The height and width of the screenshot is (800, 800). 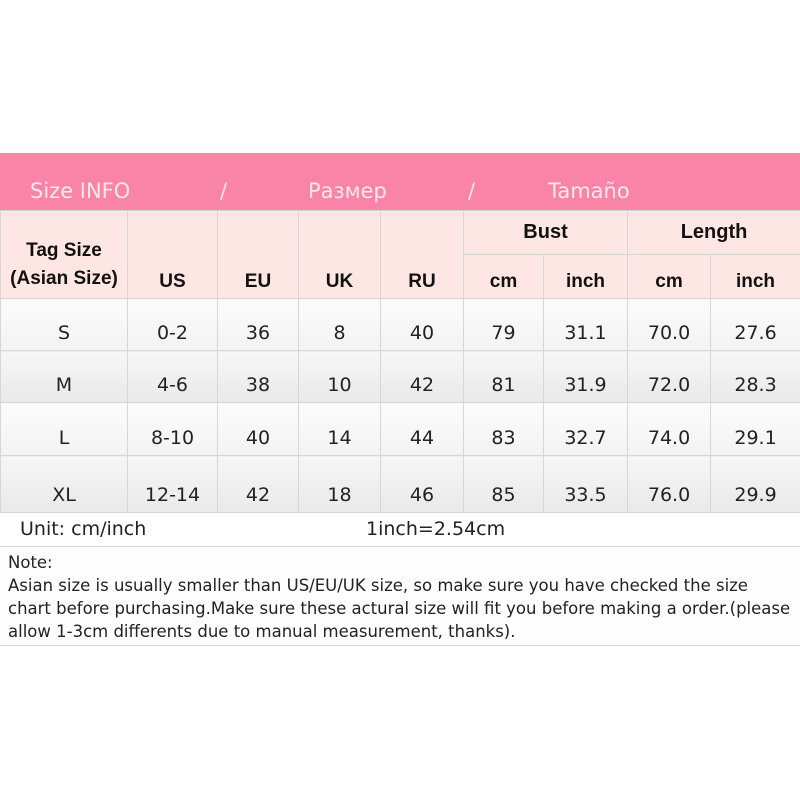 I want to click on title-spanish: Tamaño, so click(x=589, y=191).